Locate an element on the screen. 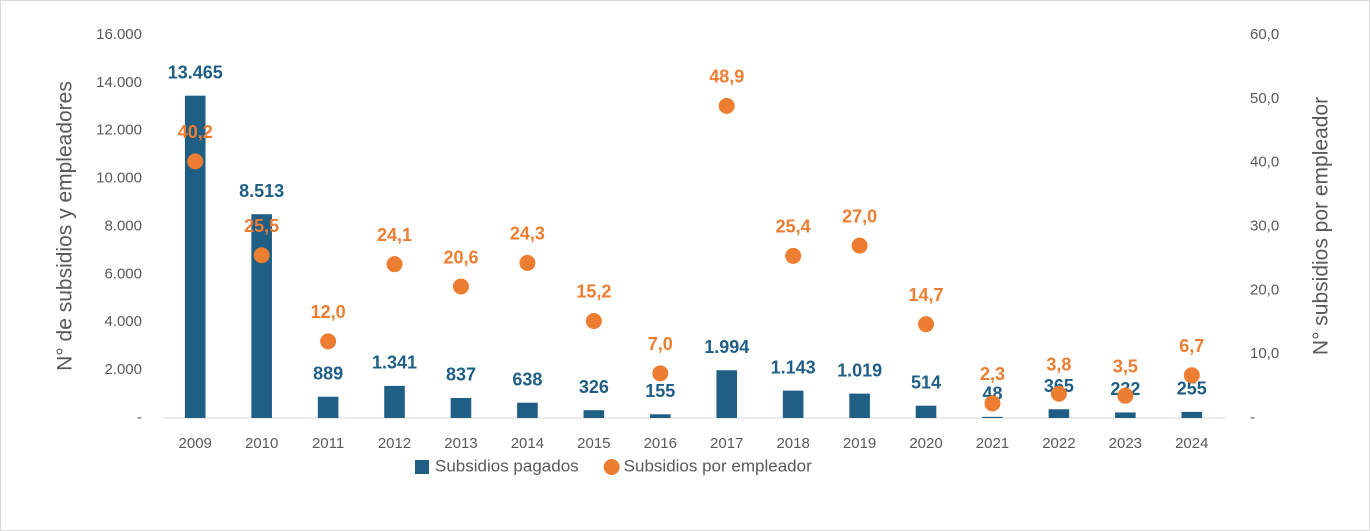 The image size is (1370, 531). legend-label: Subsidios pagados is located at coordinates (507, 465).